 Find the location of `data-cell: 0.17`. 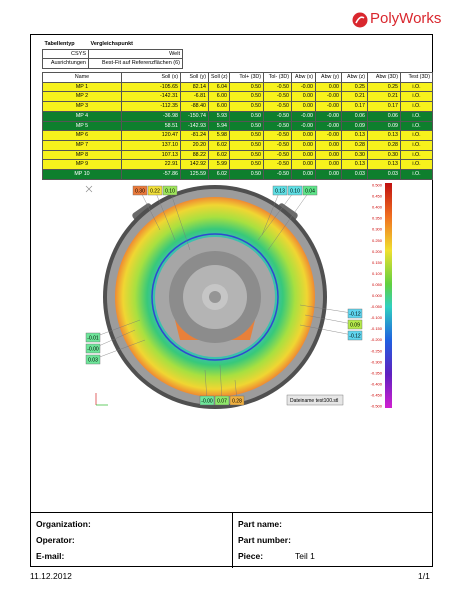

data-cell: 0.17 is located at coordinates (384, 106).